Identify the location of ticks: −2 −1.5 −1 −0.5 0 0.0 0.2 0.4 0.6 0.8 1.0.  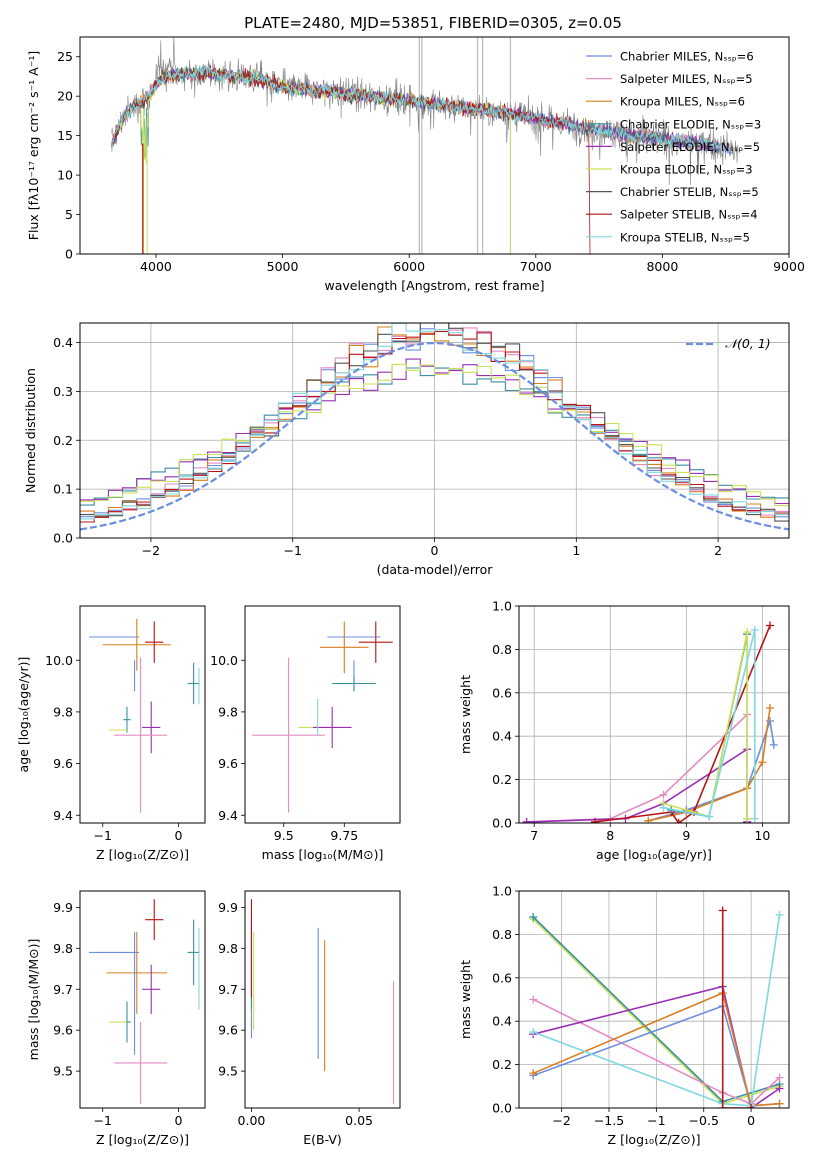
(623, 1006).